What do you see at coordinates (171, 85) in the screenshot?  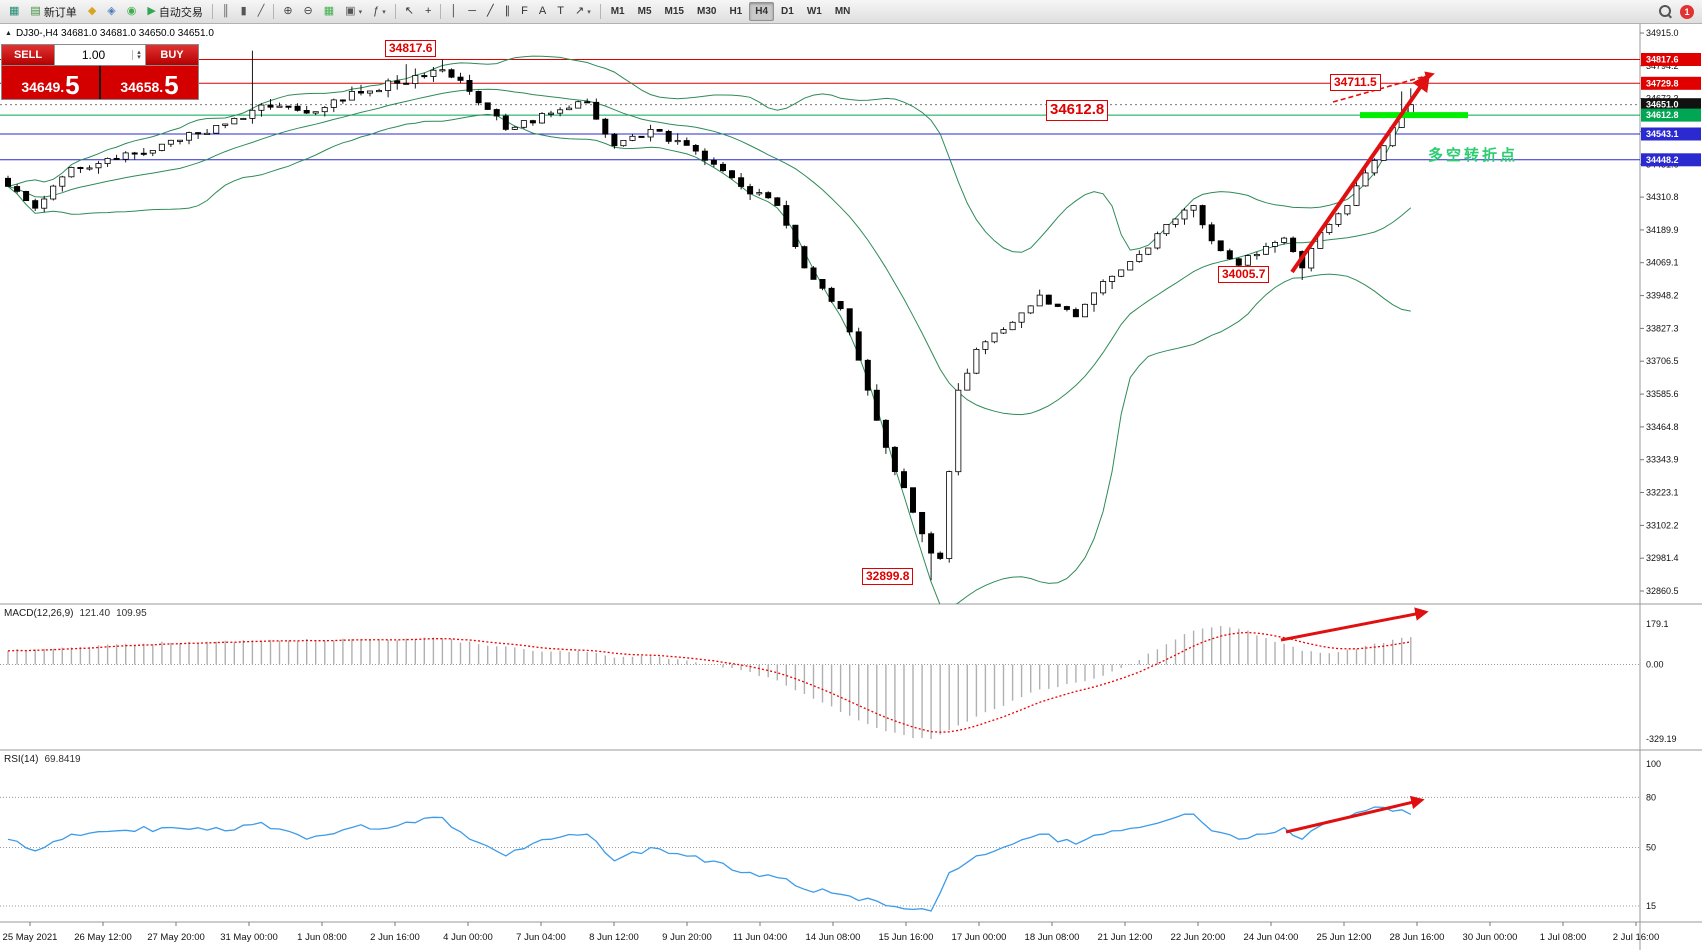 I see `buy-price-big-digit: 5` at bounding box center [171, 85].